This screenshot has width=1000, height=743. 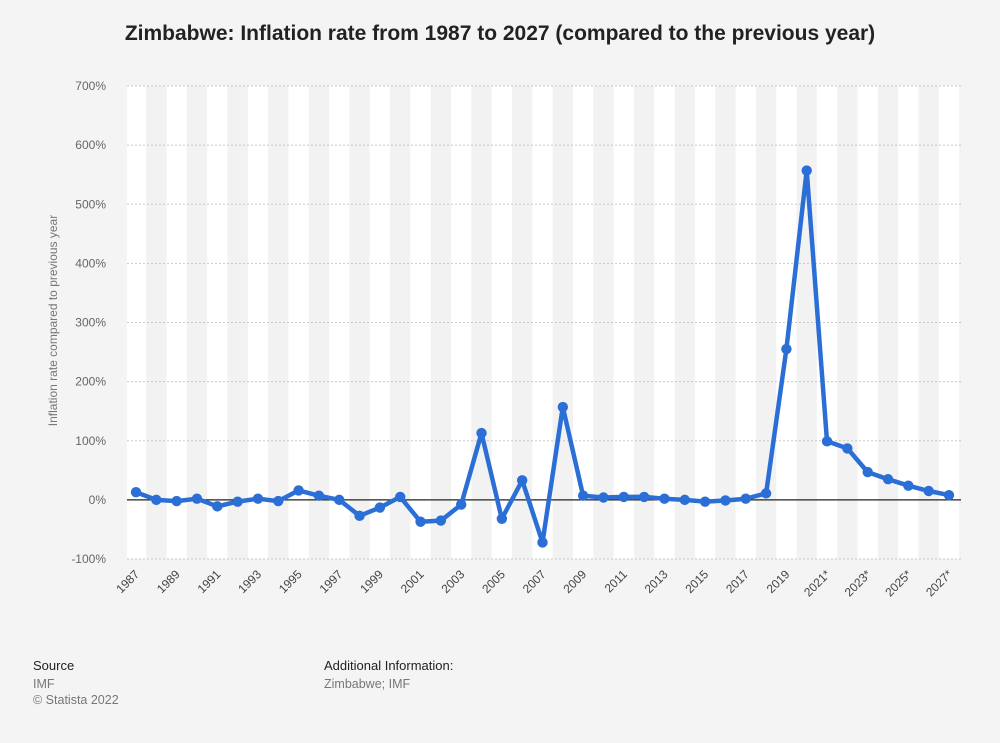 What do you see at coordinates (898, 583) in the screenshot?
I see `x-tick-label: 2025*` at bounding box center [898, 583].